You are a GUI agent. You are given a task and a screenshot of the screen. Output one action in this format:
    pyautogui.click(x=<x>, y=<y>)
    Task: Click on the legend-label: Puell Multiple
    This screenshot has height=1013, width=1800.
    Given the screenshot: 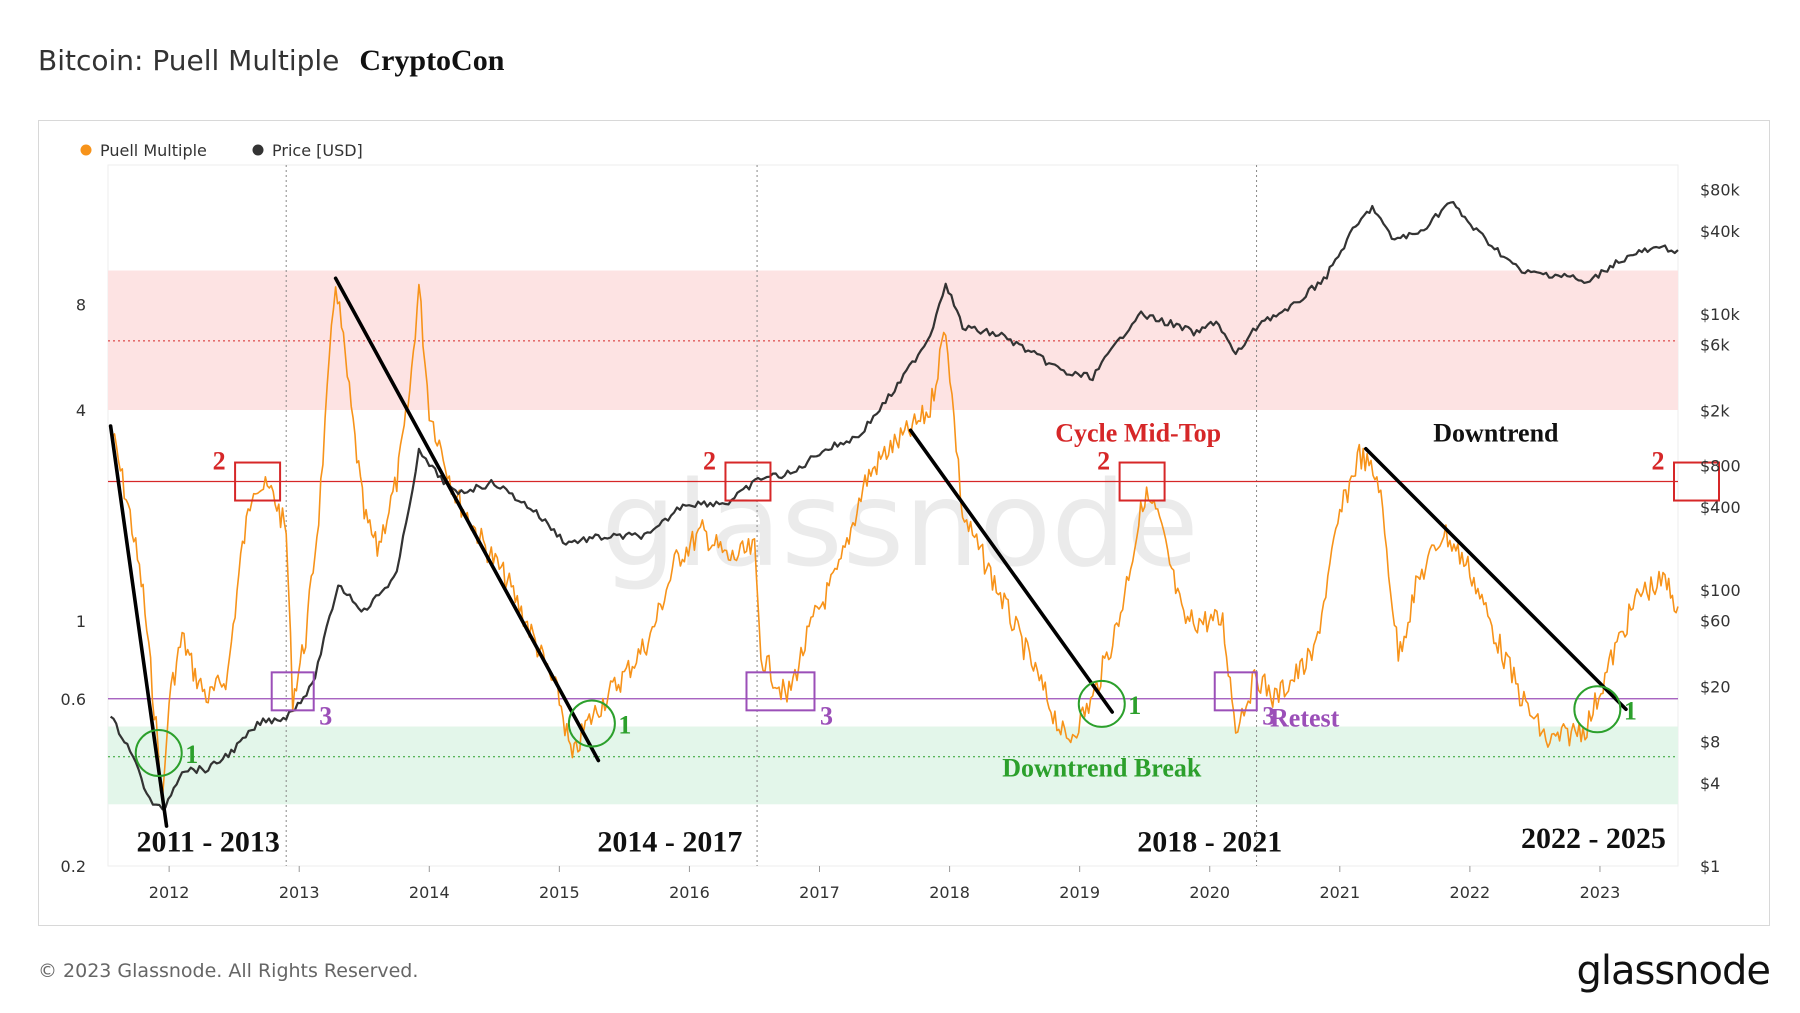 What is the action you would take?
    pyautogui.click(x=153, y=150)
    